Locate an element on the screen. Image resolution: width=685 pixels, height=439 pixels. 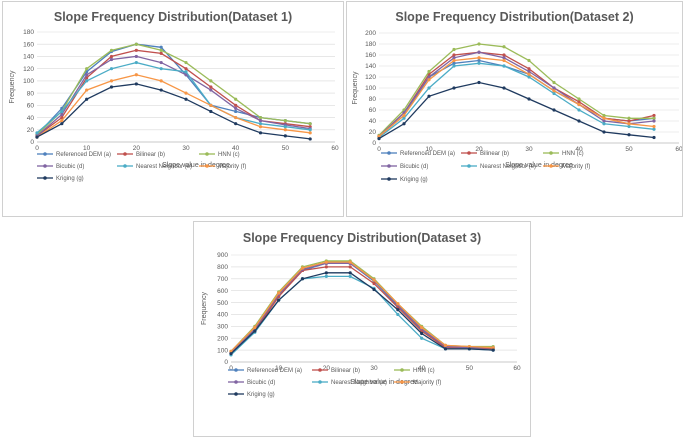
y-tick-label: 200 is located at coordinates (222, 338).